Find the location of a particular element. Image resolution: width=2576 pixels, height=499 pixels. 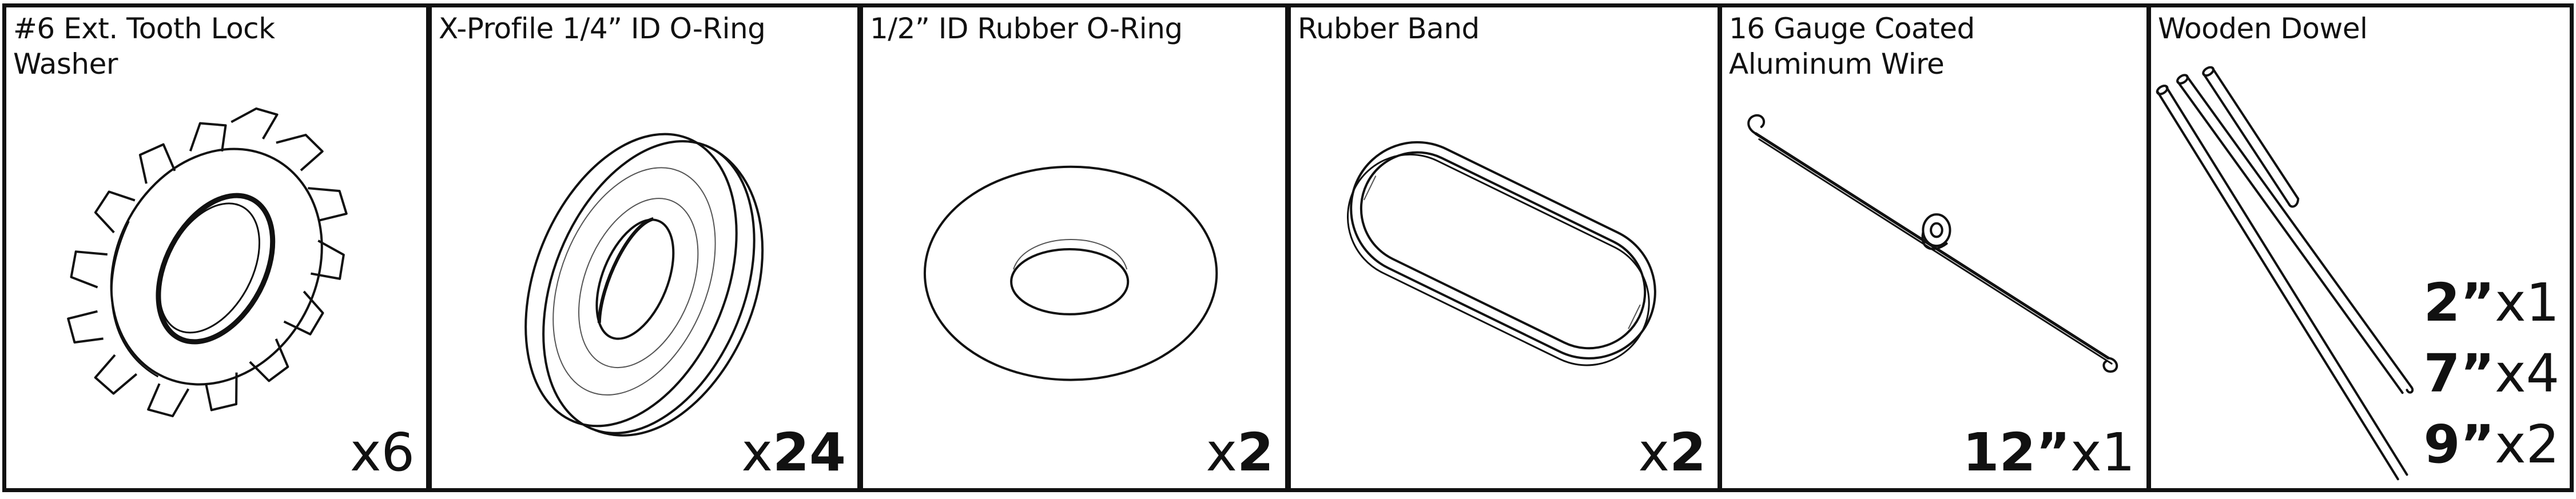

part-quantity: x6 is located at coordinates (382, 452).